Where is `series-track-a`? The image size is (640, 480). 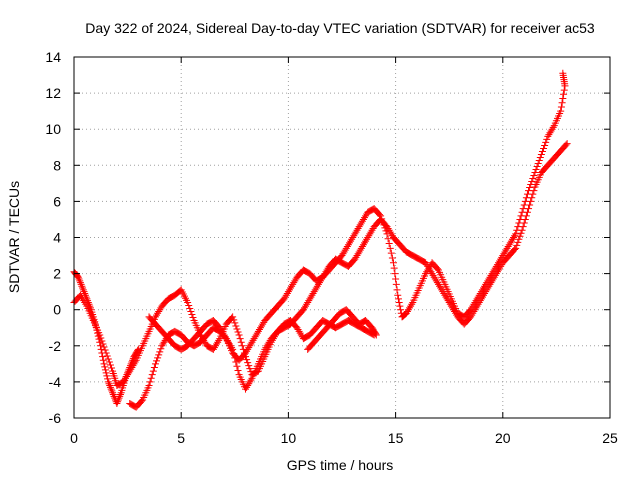
series-track-a is located at coordinates (106, 338).